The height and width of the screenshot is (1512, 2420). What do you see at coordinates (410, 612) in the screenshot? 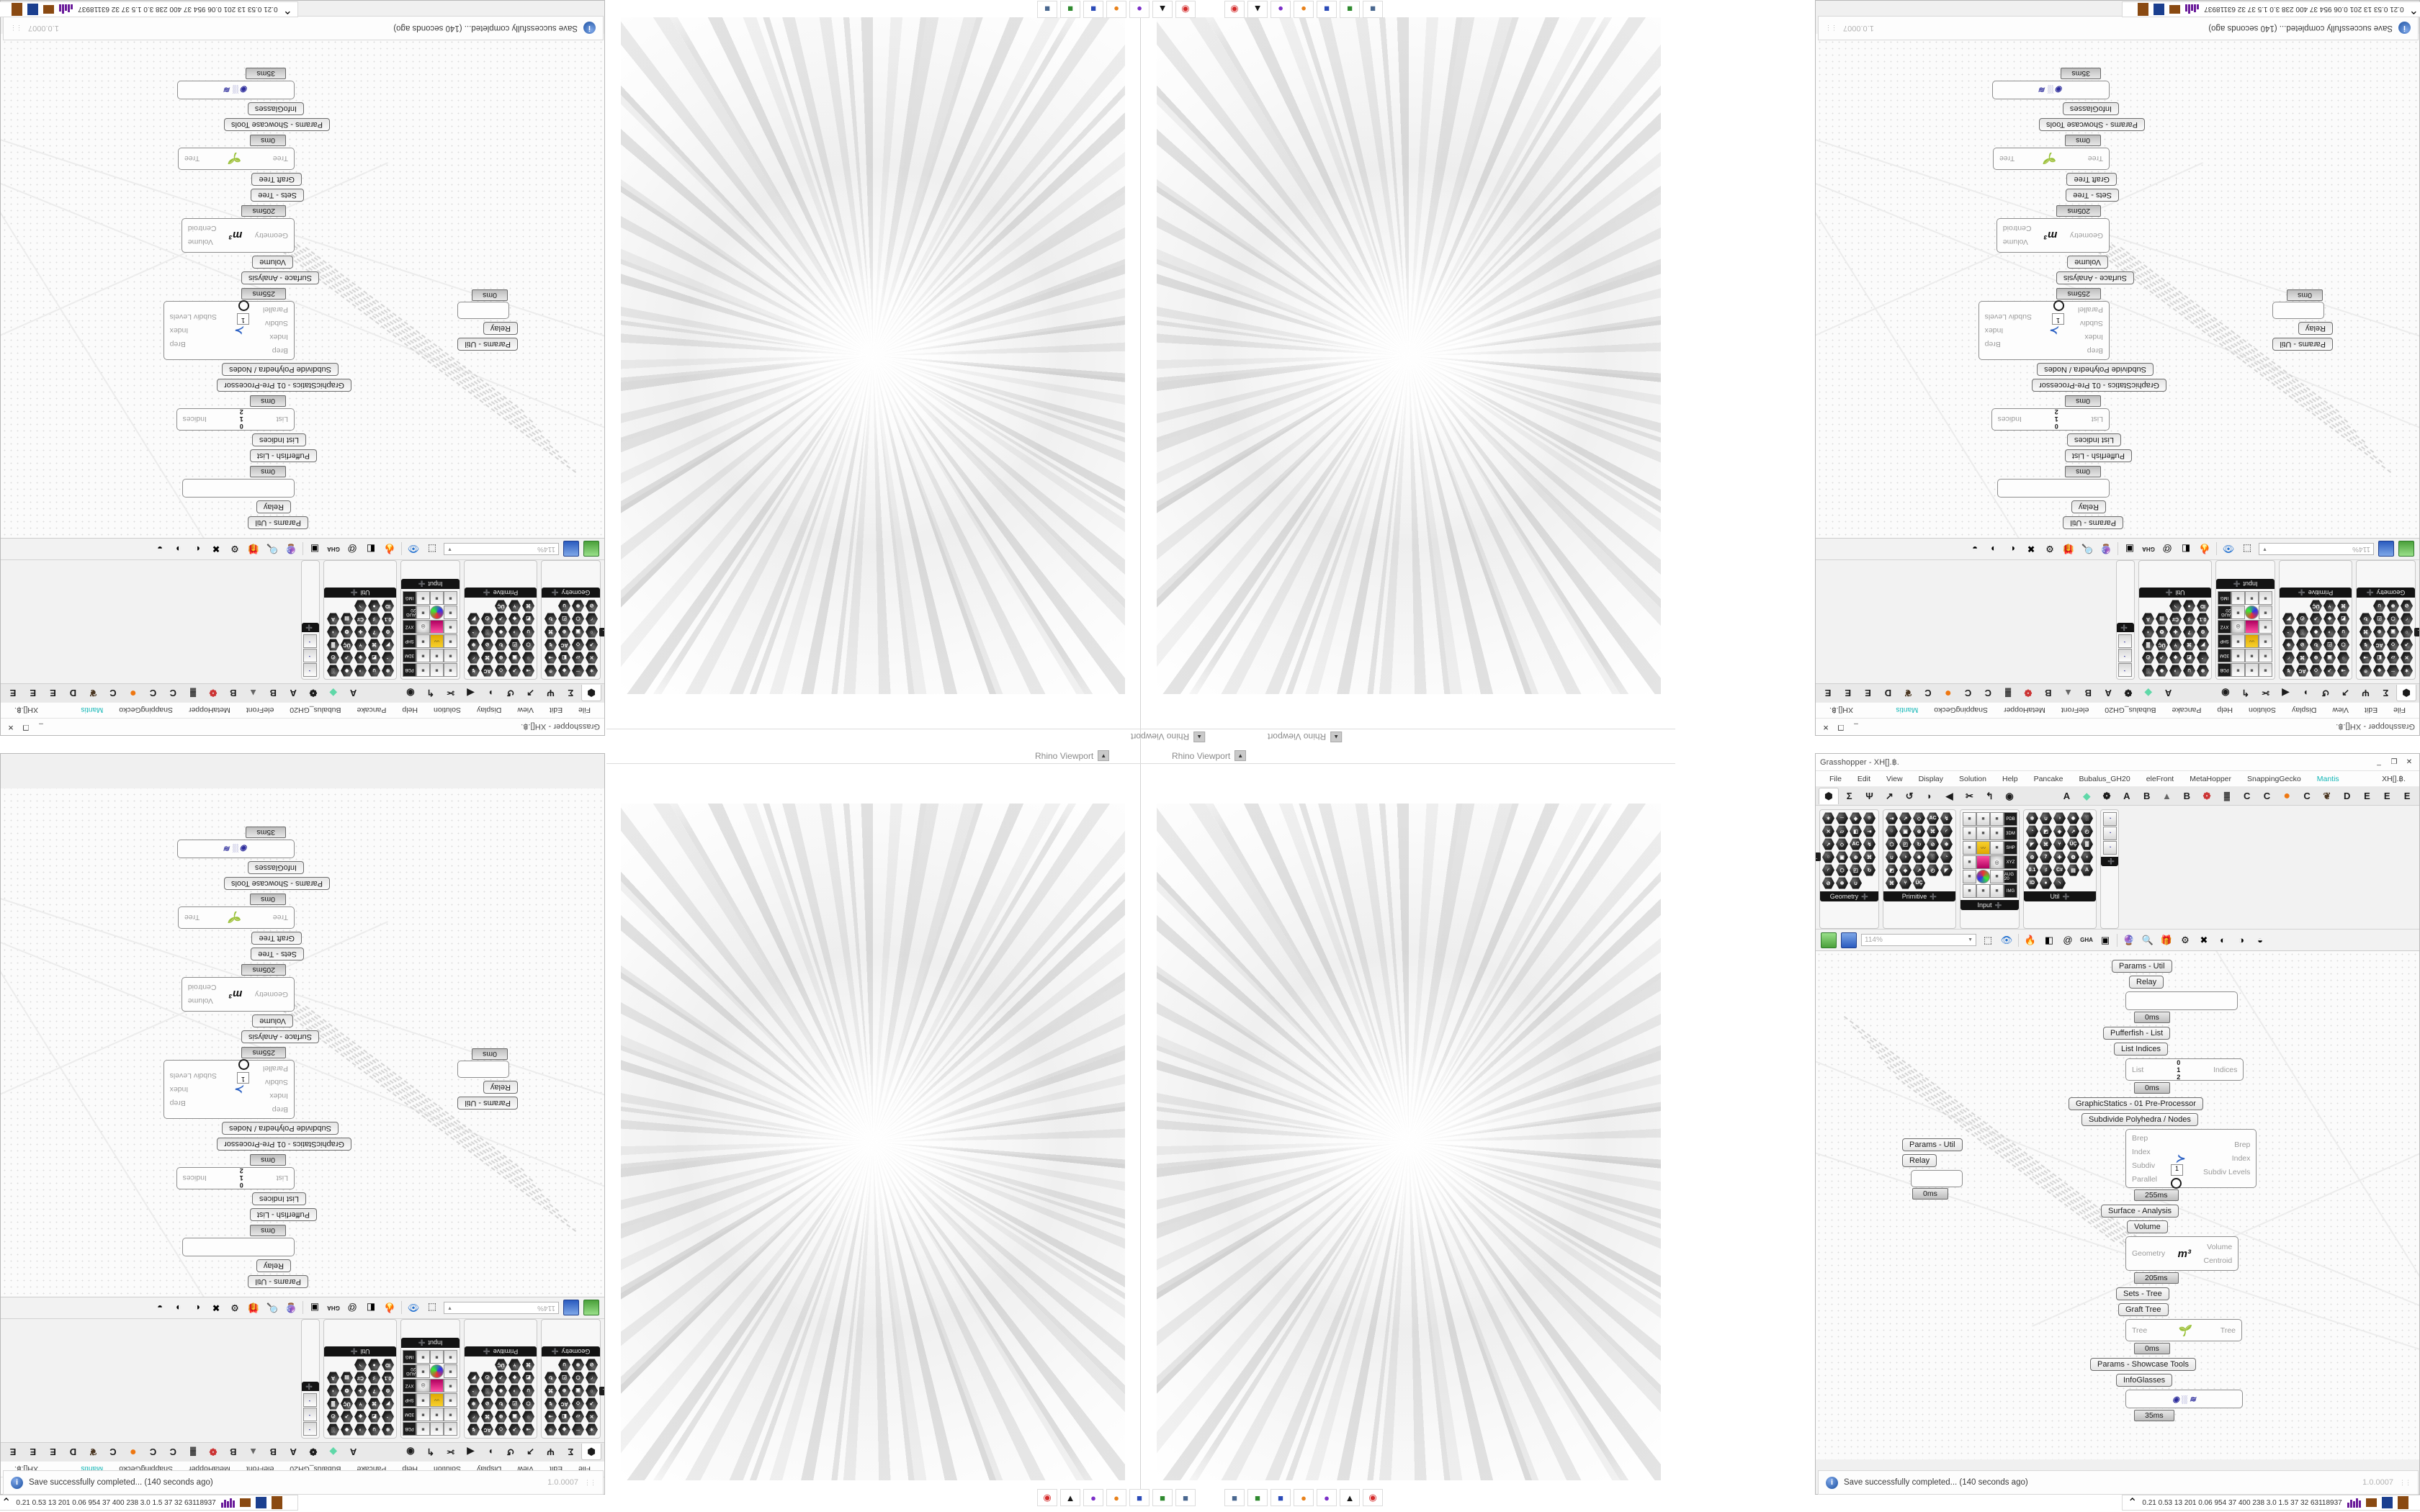
I see `ribbon-item-icon: AUG 20` at bounding box center [410, 612].